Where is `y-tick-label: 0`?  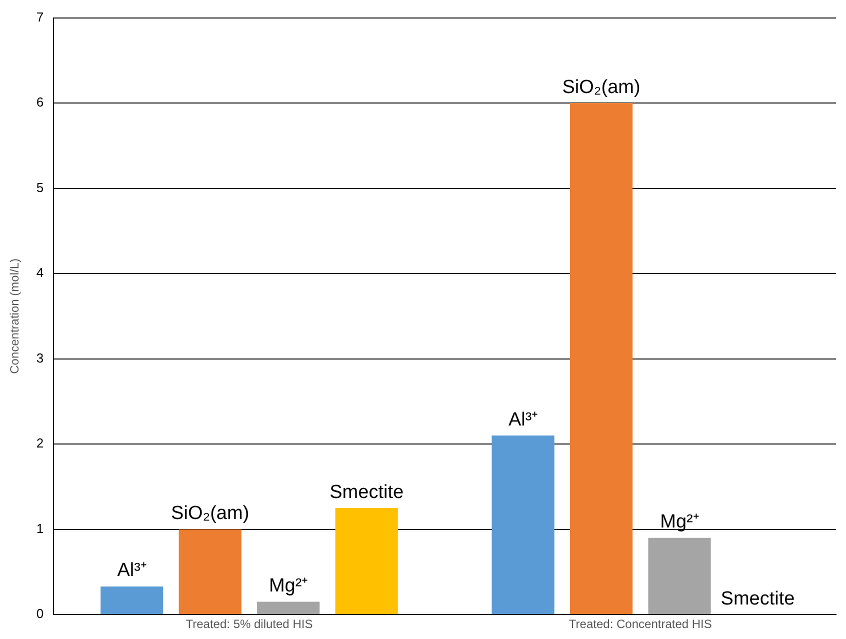
y-tick-label: 0 is located at coordinates (40, 614).